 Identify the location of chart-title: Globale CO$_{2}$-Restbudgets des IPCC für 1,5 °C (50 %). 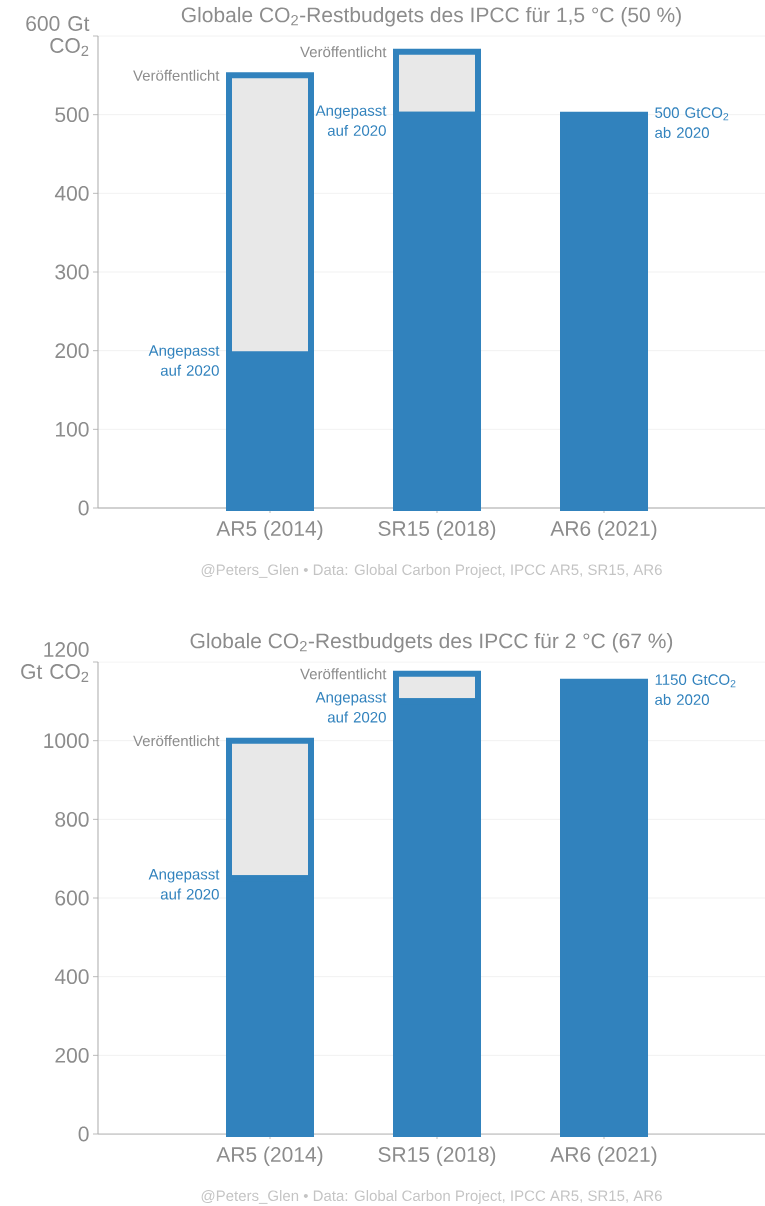
(431, 16).